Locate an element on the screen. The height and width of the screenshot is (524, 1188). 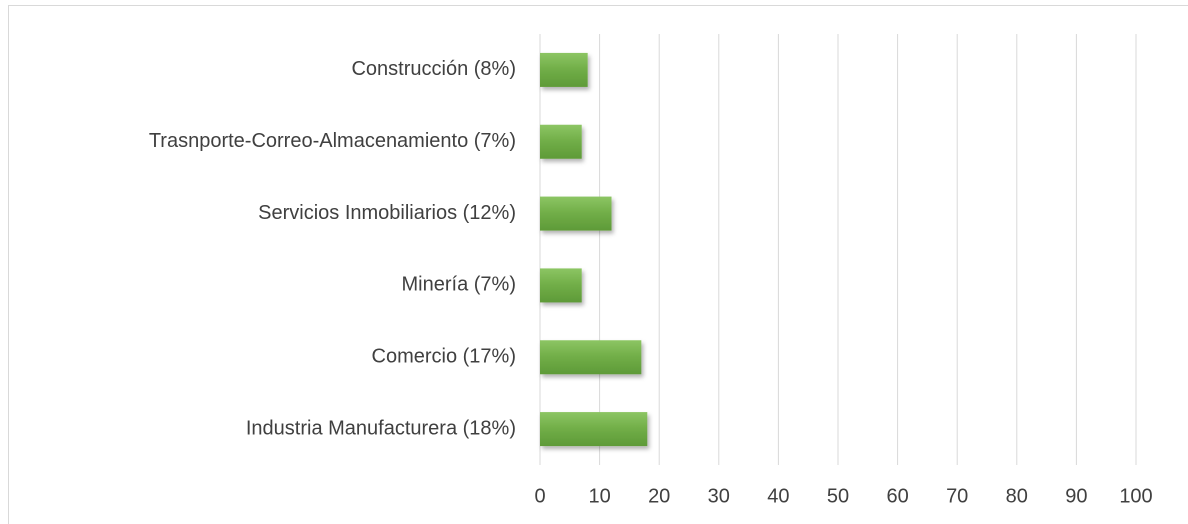
x-tick-label: 0 is located at coordinates (539, 496).